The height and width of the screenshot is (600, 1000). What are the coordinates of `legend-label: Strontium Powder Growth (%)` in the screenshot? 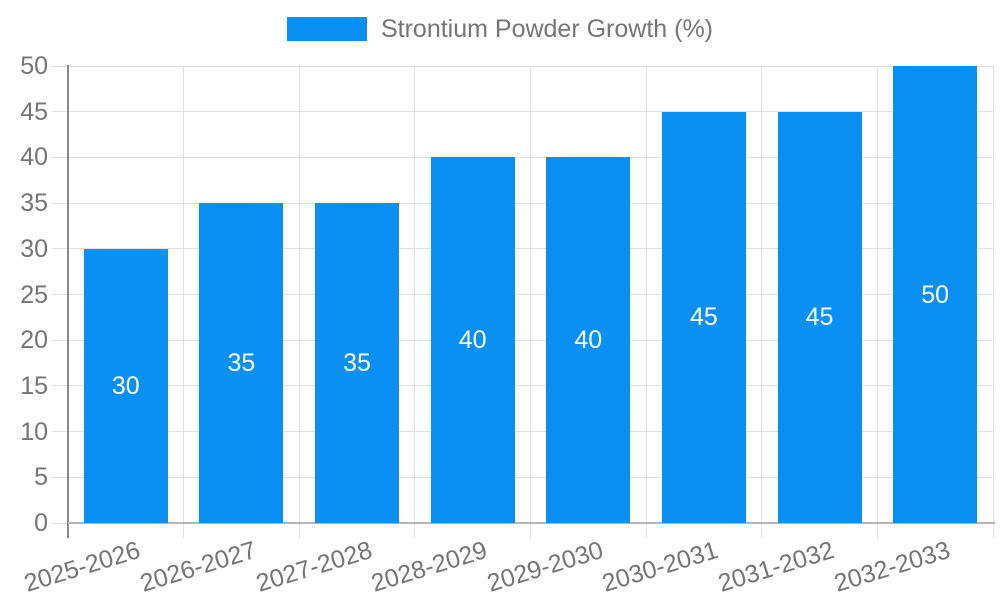 It's located at (547, 29).